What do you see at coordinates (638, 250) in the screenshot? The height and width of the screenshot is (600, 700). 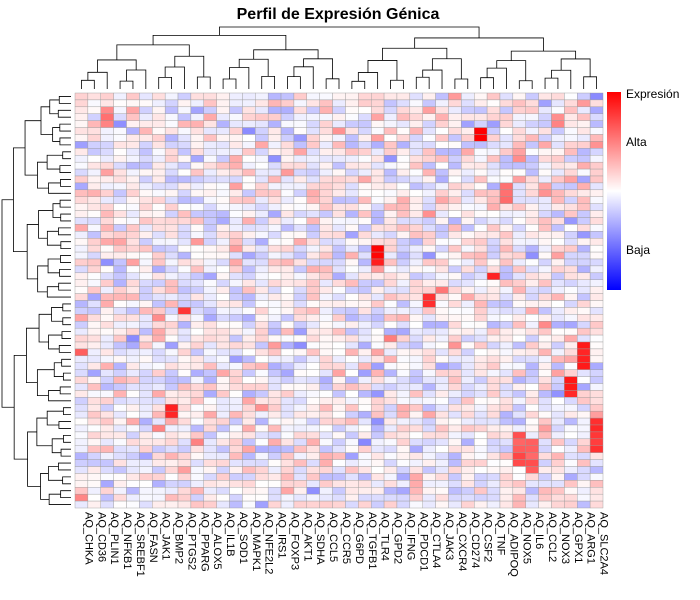 I see `legend-label-low: Baja` at bounding box center [638, 250].